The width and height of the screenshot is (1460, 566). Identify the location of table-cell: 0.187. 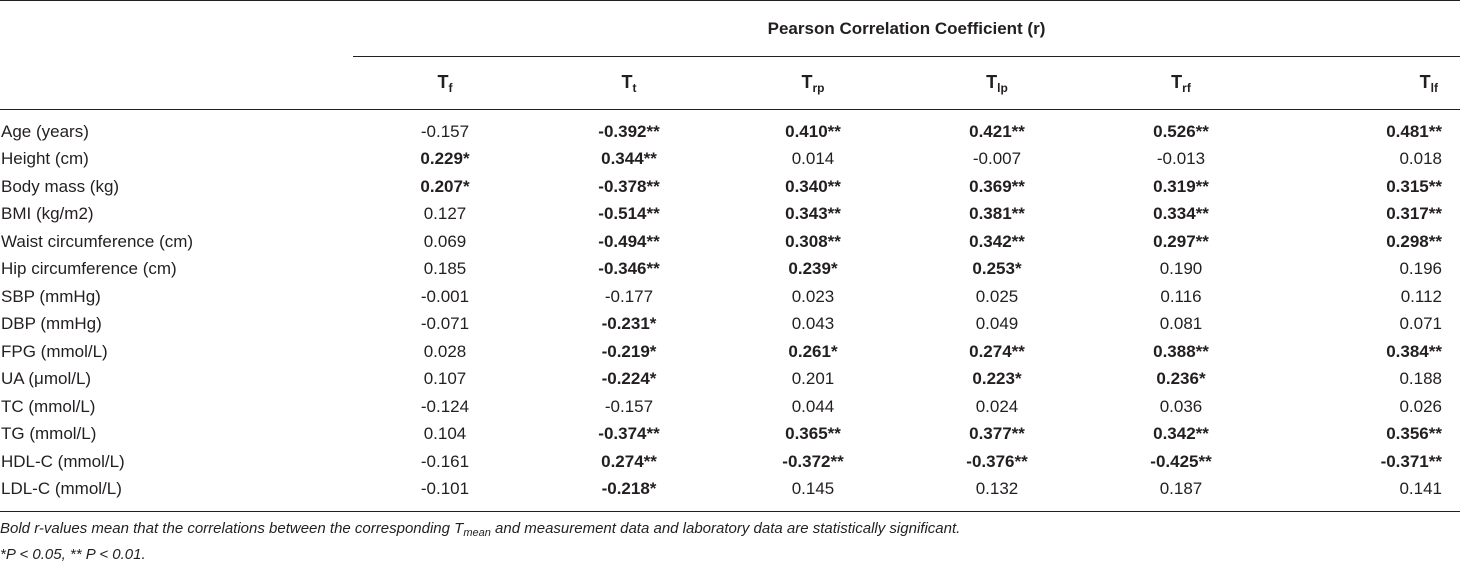
(1181, 489).